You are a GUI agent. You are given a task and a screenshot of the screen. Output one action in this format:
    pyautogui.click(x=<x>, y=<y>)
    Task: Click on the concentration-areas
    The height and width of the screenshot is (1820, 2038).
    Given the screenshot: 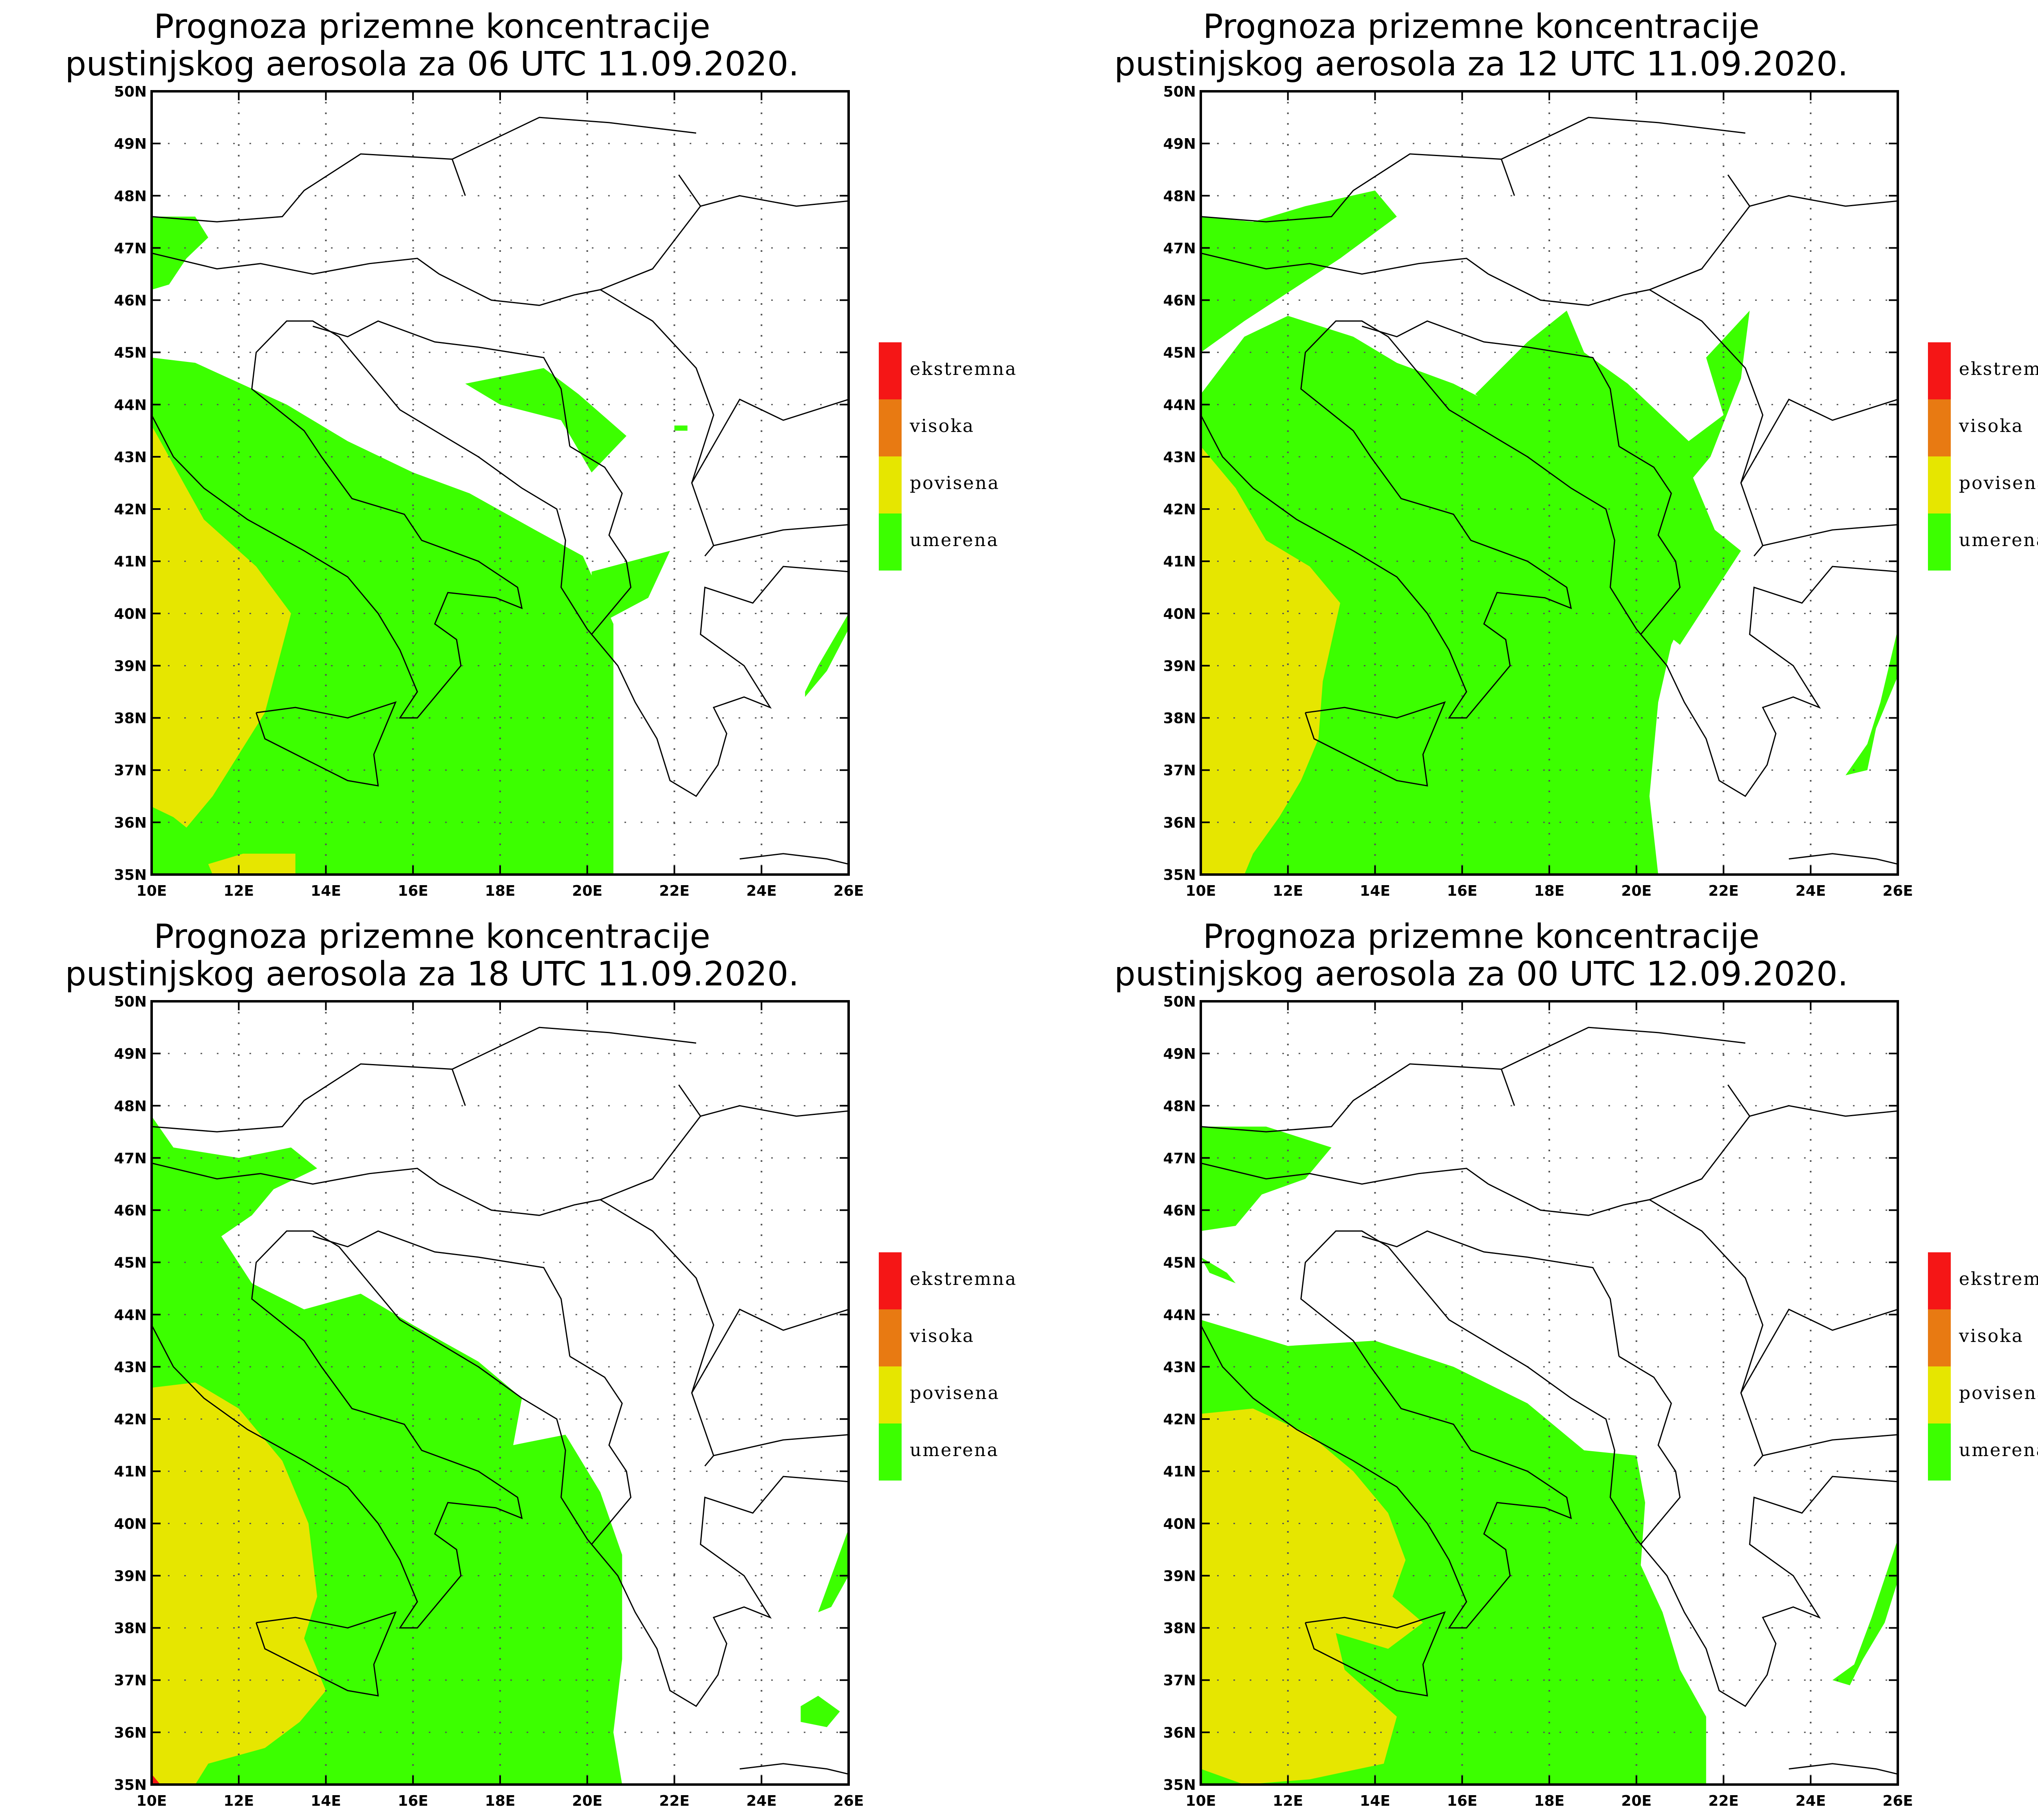 What is the action you would take?
    pyautogui.click(x=501, y=1450)
    